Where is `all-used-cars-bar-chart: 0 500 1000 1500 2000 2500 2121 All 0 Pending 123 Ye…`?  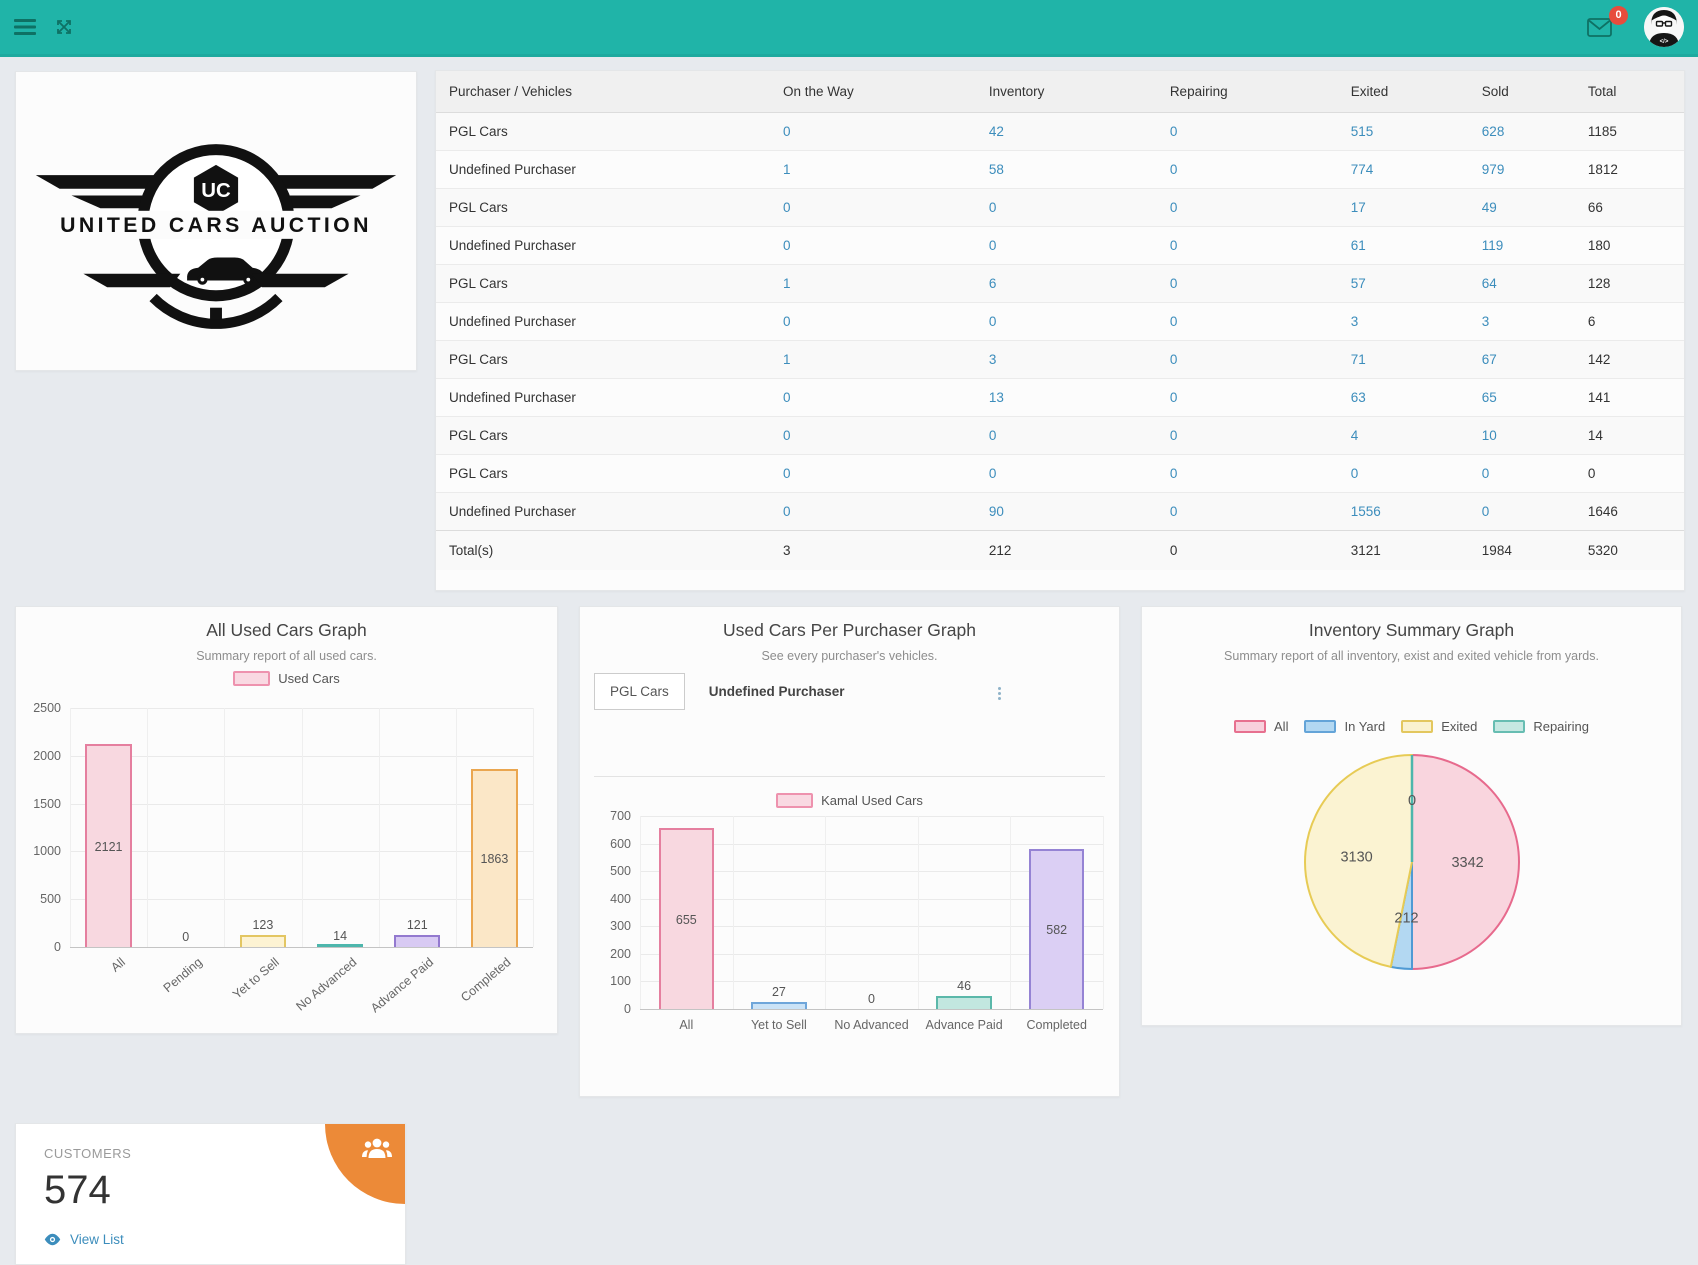
all-used-cars-bar-chart: 0 500 1000 1500 2000 2500 2121 All 0 Pending 123 Ye… is located at coordinates (283, 858).